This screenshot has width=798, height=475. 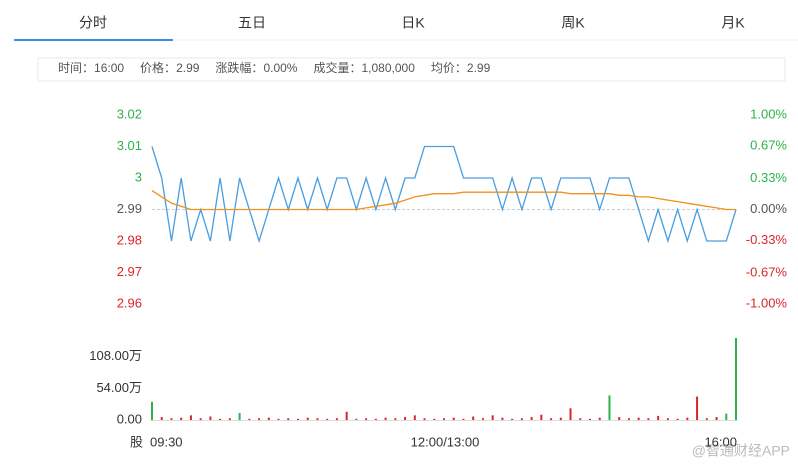 I want to click on tab: 周K, so click(x=573, y=23).